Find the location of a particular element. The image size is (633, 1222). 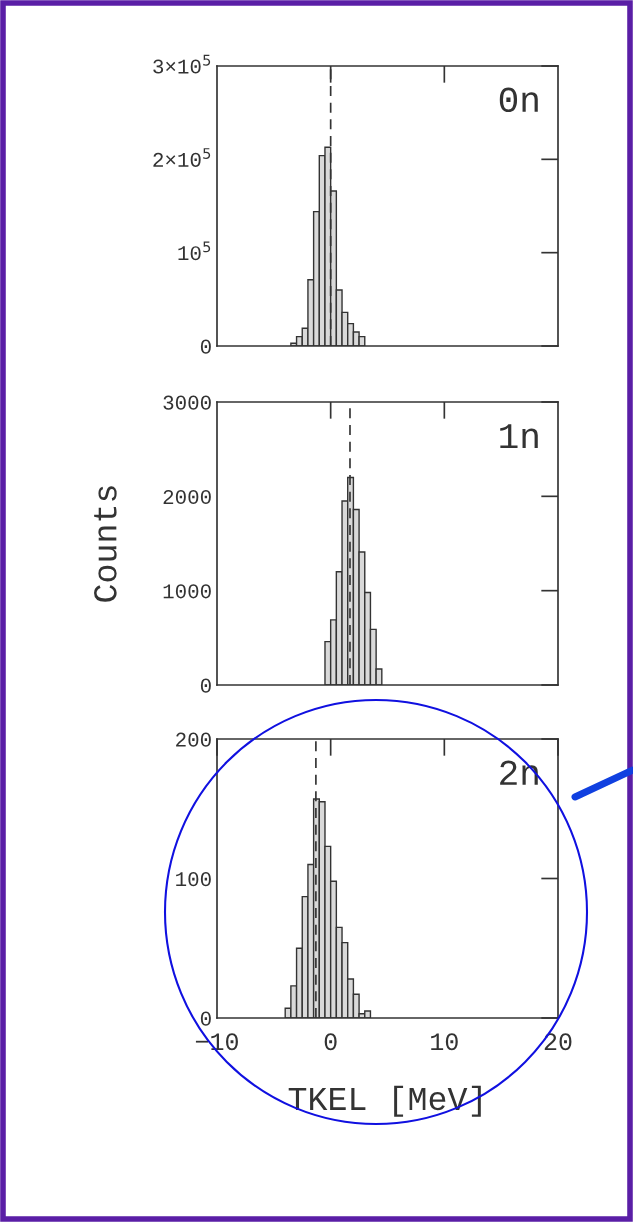

y-tick-label: 200 is located at coordinates (193, 739).